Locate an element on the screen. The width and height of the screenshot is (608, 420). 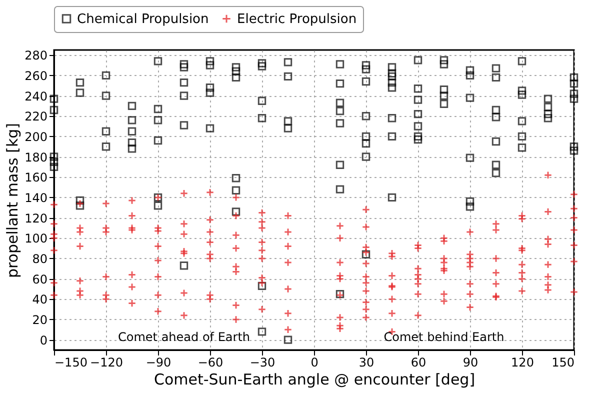
x-tick-label: 90 is located at coordinates (470, 363).